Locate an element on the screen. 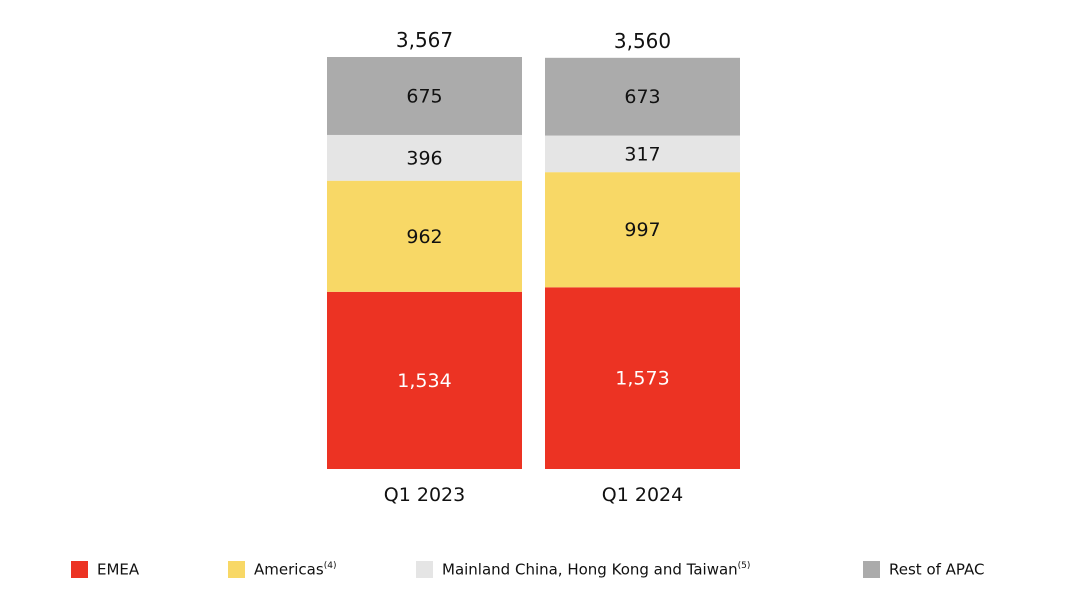 Image resolution: width=1080 pixels, height=609 pixels. bar-segment-rest-of-apac-q1-2023 is located at coordinates (424, 96).